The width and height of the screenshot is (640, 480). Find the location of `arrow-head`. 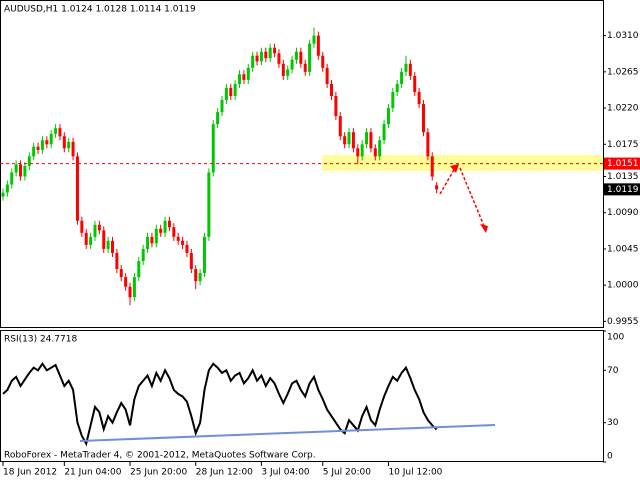

arrow-head is located at coordinates (484, 228).